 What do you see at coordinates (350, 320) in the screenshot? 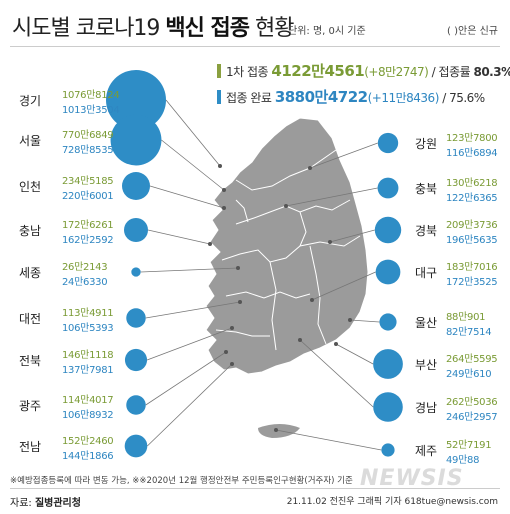
I see `leader-dot-r4` at bounding box center [350, 320].